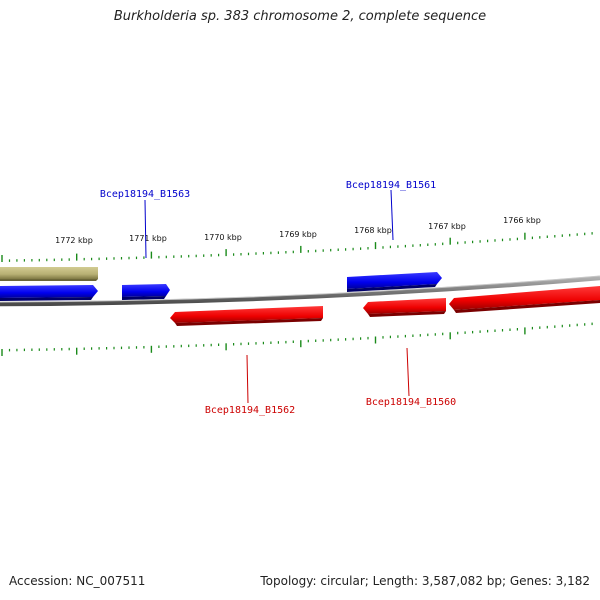 Image resolution: width=600 pixels, height=600 pixels. Describe the element at coordinates (77, 581) in the screenshot. I see `accession-text: Accession: NC_007511` at that location.